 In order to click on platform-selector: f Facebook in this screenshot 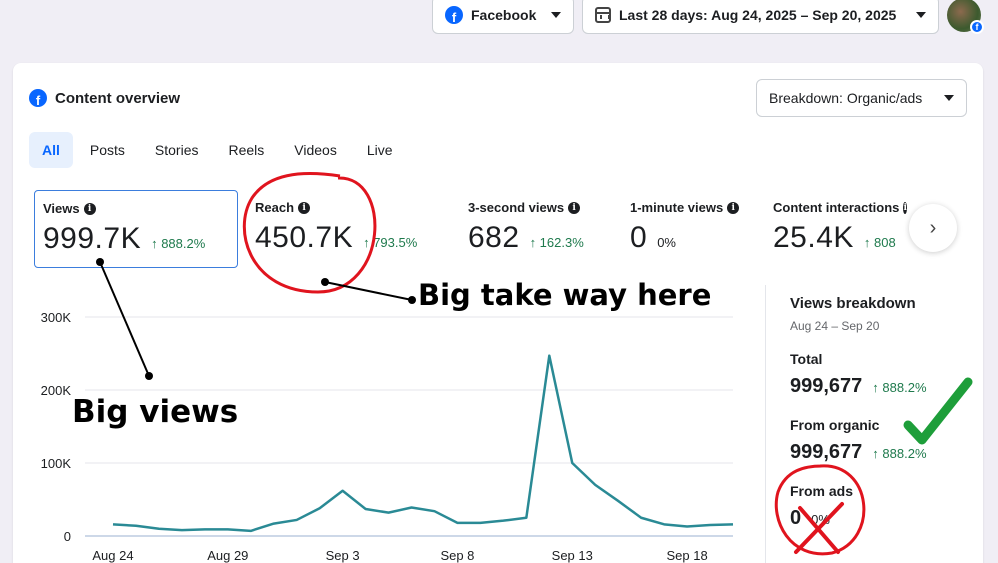, I will do `click(503, 17)`.